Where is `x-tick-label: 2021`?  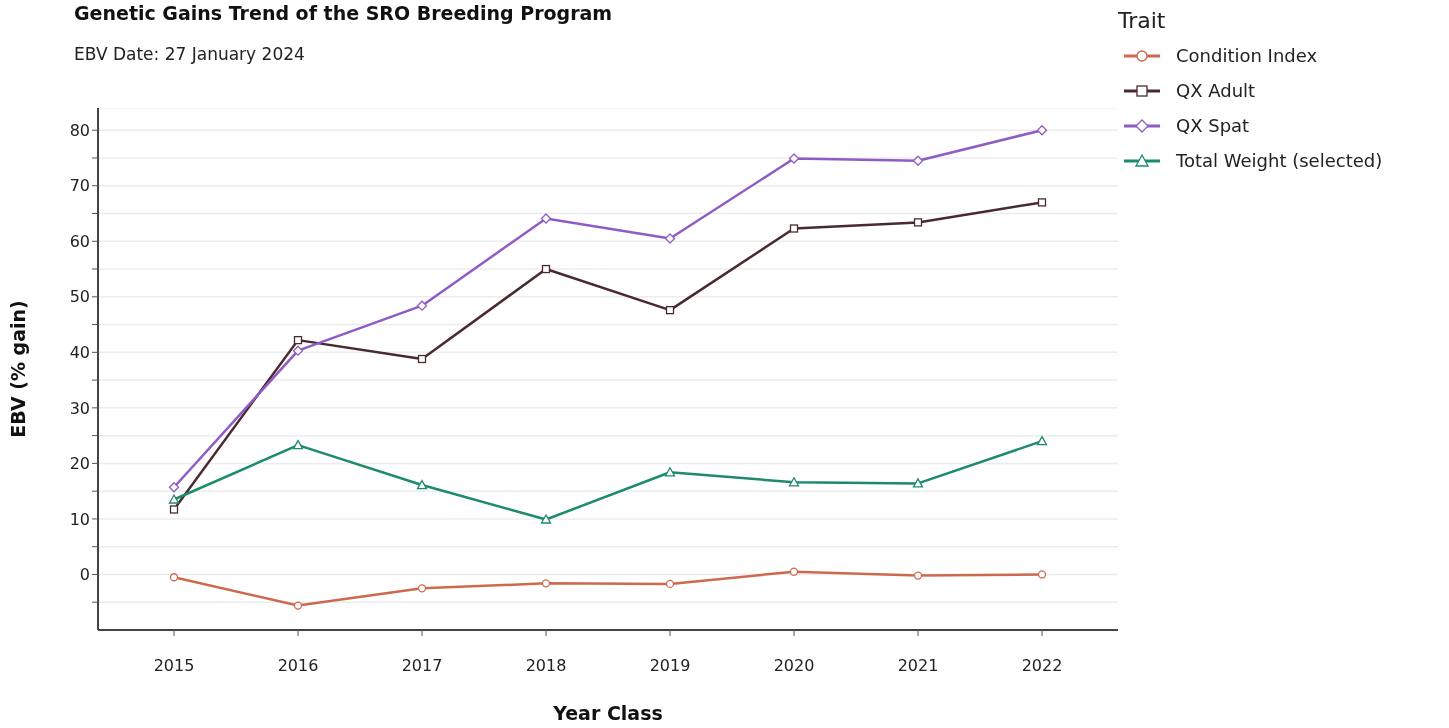
x-tick-label: 2021 is located at coordinates (918, 666).